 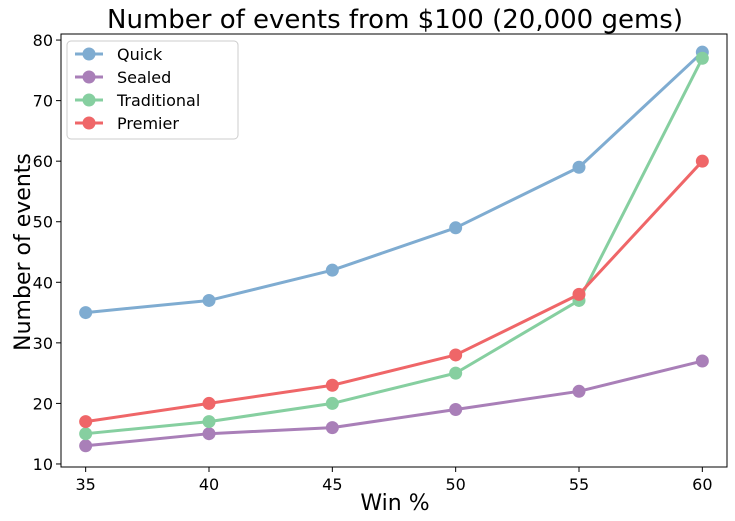 I want to click on legend-box, so click(x=152, y=90).